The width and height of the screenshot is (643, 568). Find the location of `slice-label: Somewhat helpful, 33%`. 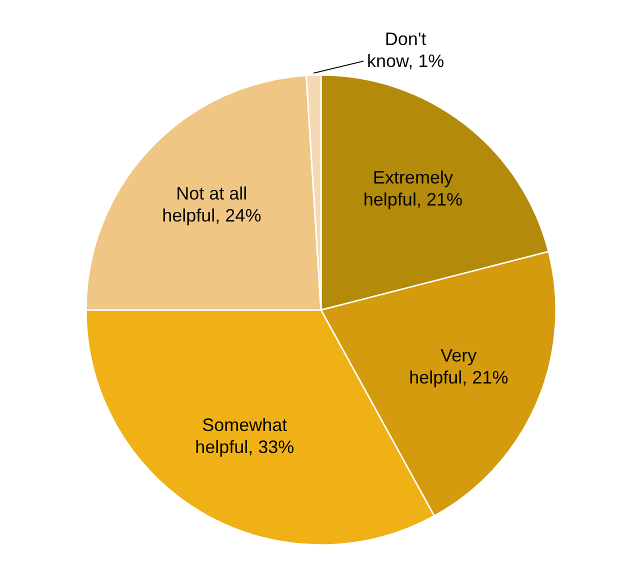

slice-label: Somewhat helpful, 33% is located at coordinates (244, 436).